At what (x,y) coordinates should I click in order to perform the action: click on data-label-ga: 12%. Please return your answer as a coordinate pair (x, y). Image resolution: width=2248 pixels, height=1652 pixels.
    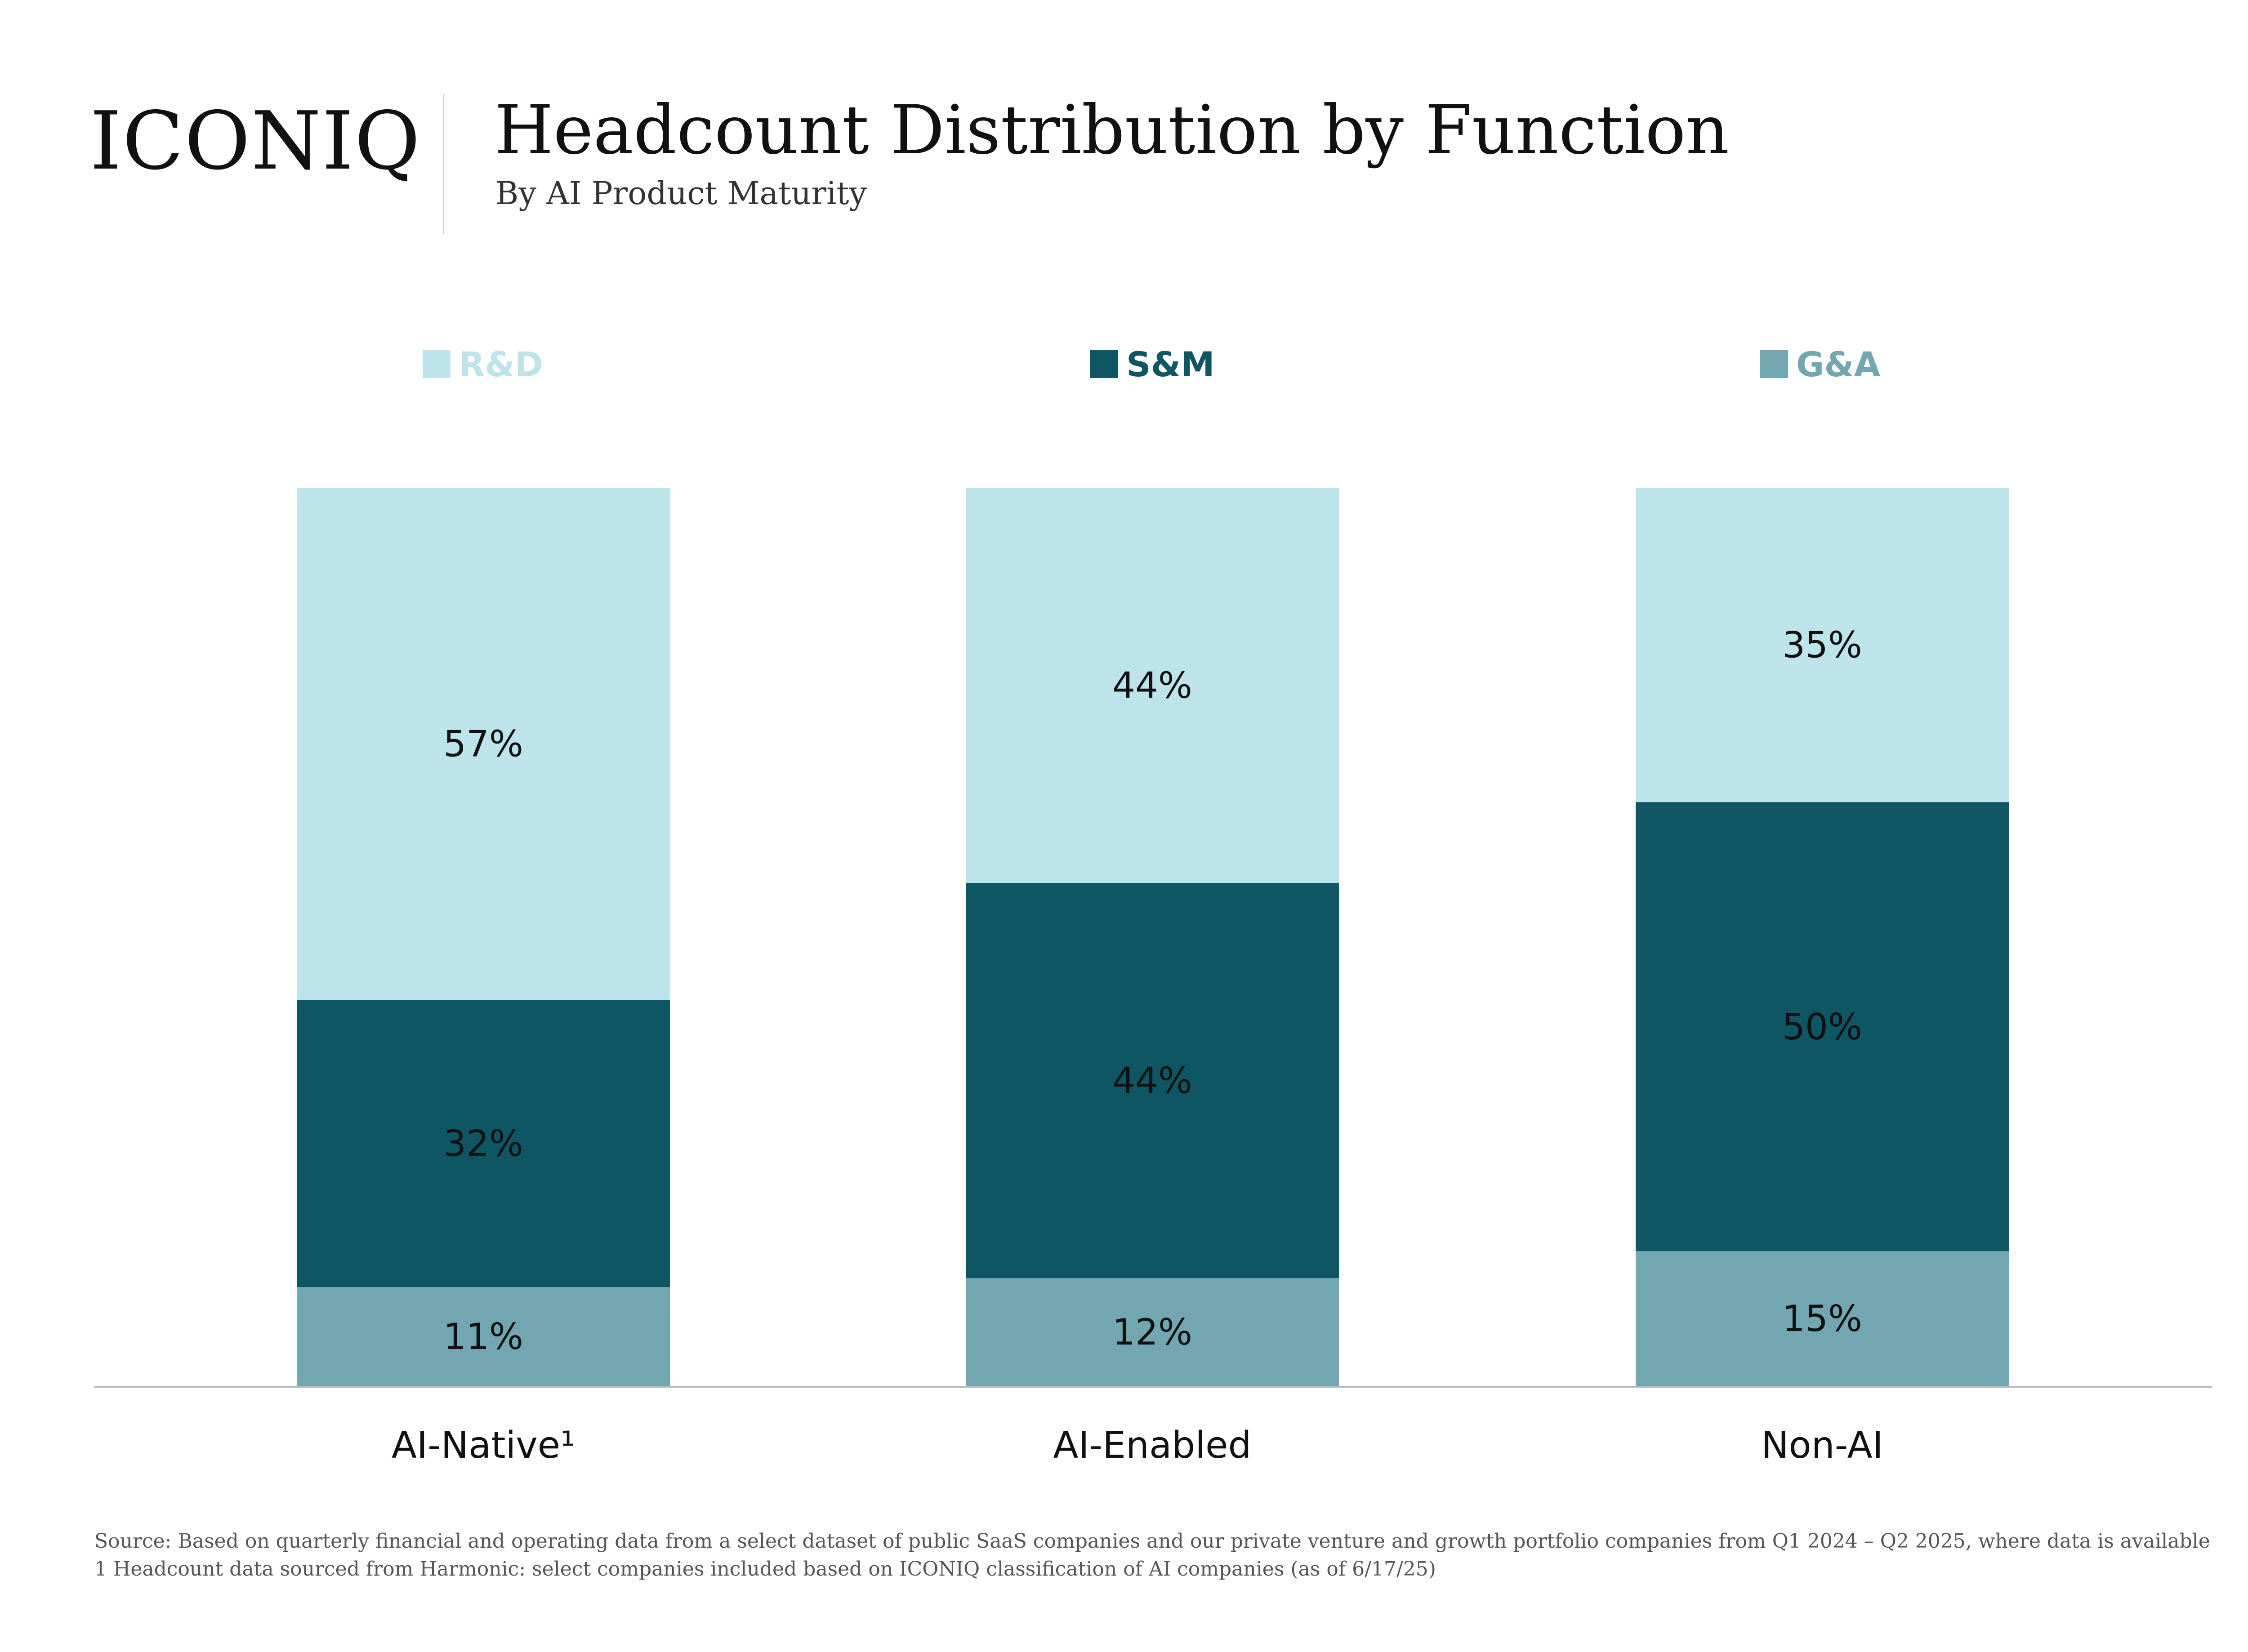
    Looking at the image, I should click on (1152, 1332).